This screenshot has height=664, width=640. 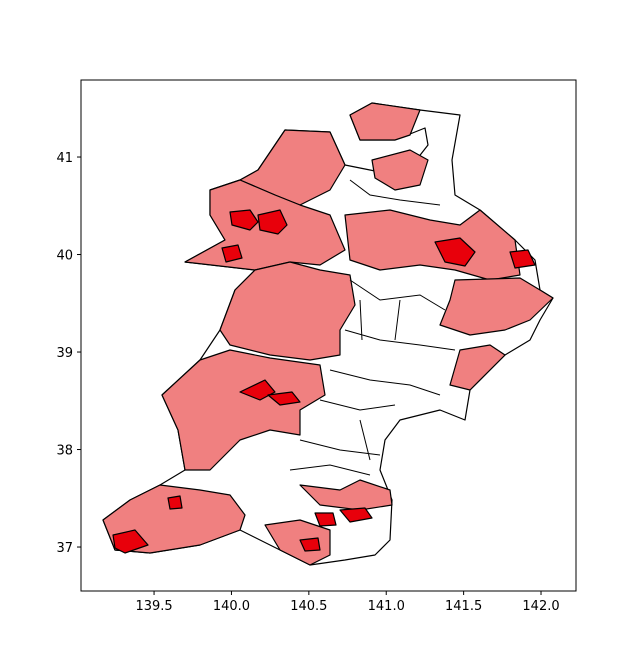 What do you see at coordinates (64, 548) in the screenshot?
I see `y-tick-label: 37` at bounding box center [64, 548].